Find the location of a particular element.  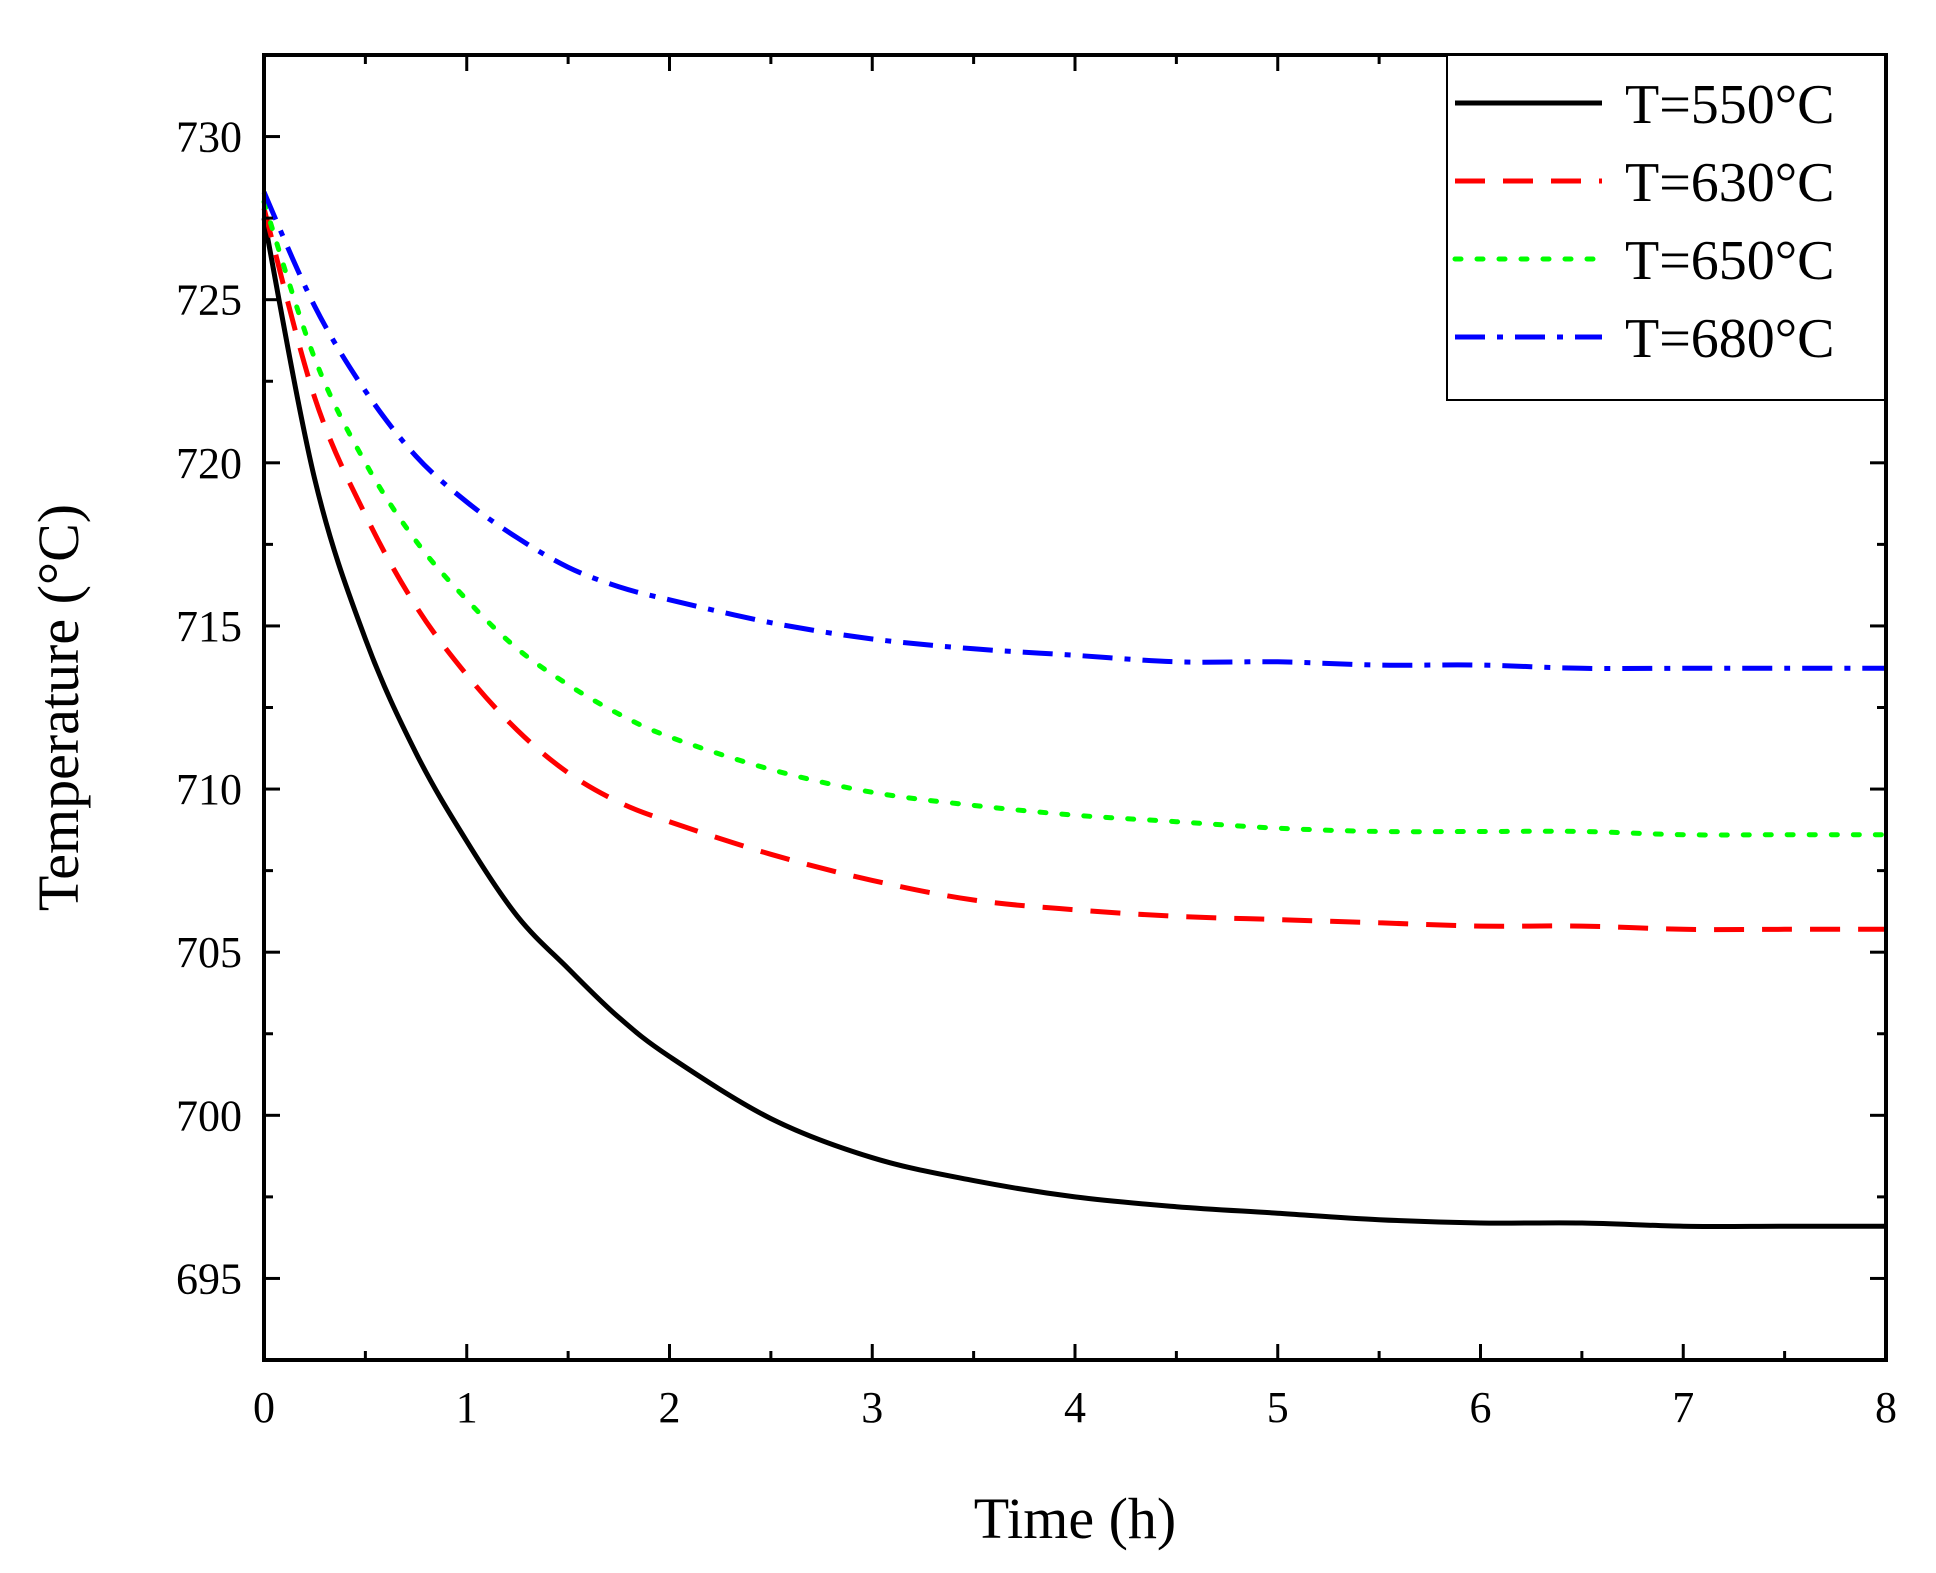

y-tick-label: 695 is located at coordinates (209, 1278).